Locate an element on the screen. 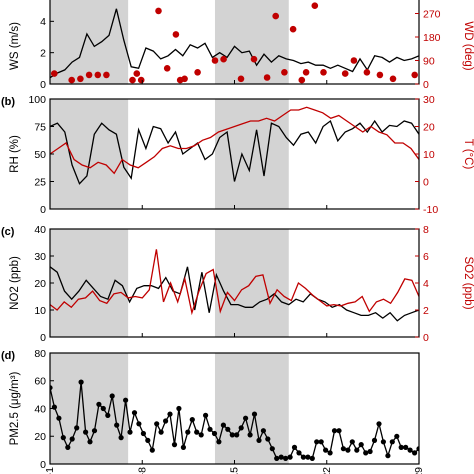  left-tick-label: 20 is located at coordinates (40, 284).